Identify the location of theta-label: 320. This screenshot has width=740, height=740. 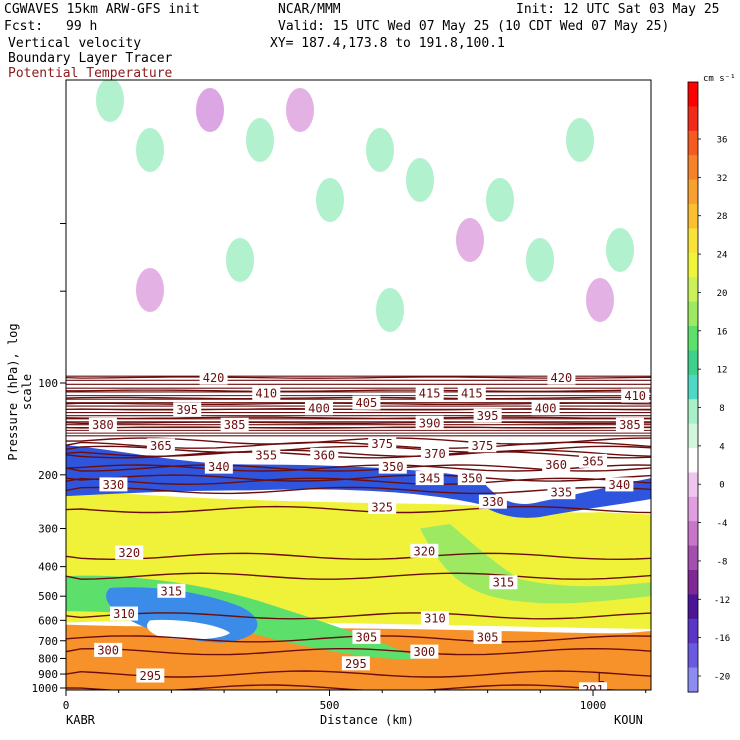
(425, 551).